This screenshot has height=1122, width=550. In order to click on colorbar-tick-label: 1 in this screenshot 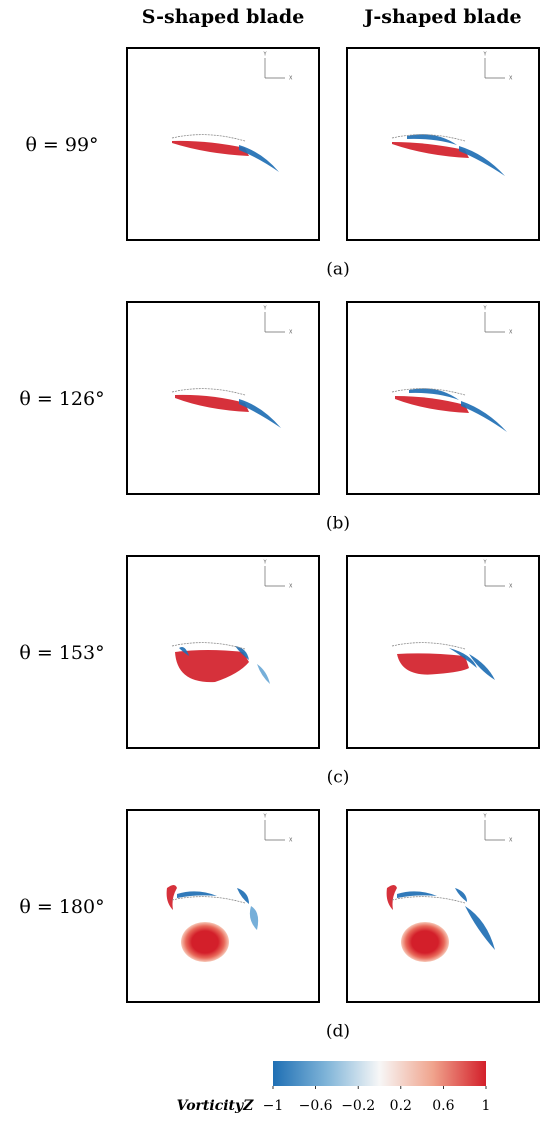, I will do `click(486, 1106)`.